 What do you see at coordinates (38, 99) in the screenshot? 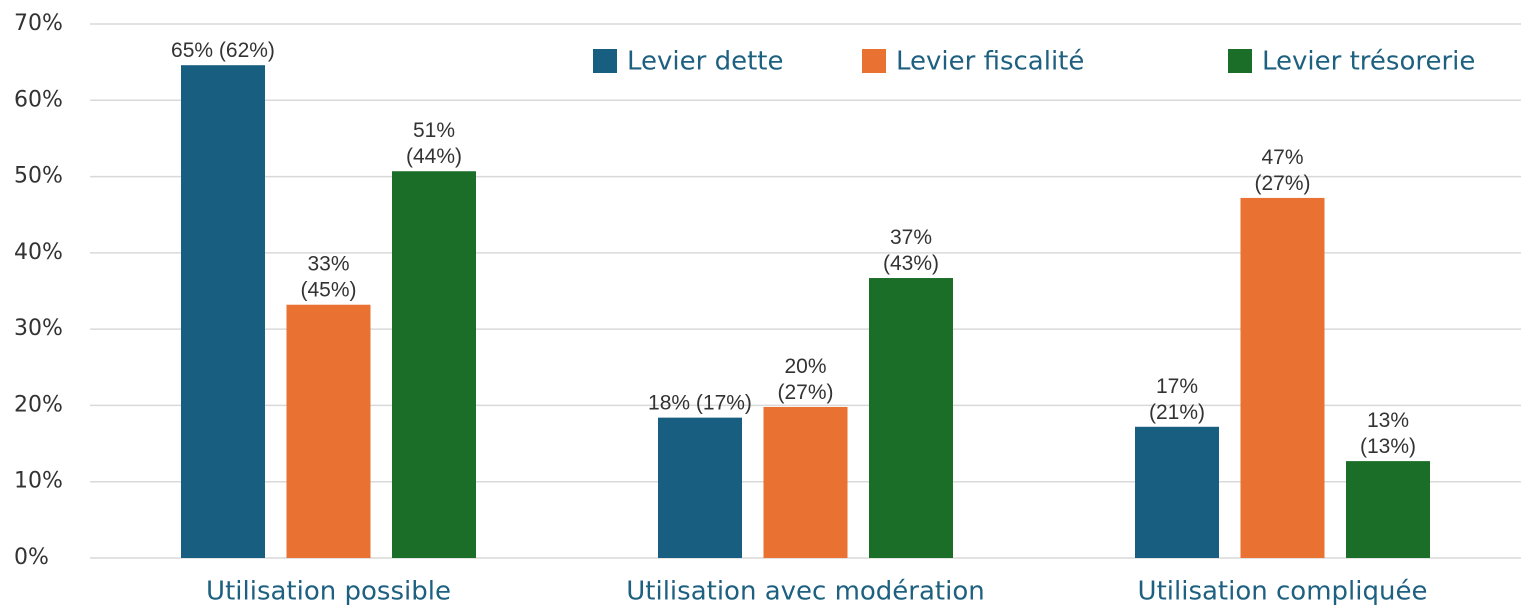
I see `y-tick-label: 60%` at bounding box center [38, 99].